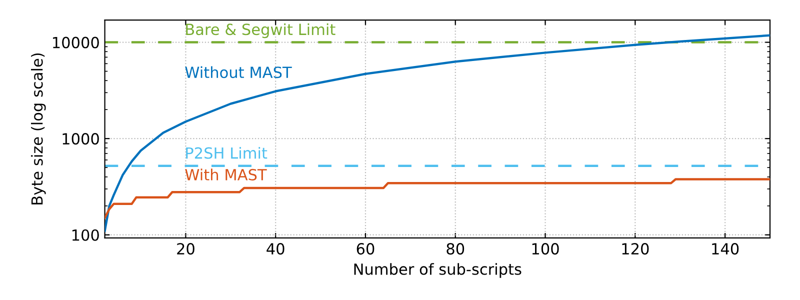  I want to click on x-tick-label: 80, so click(455, 249).